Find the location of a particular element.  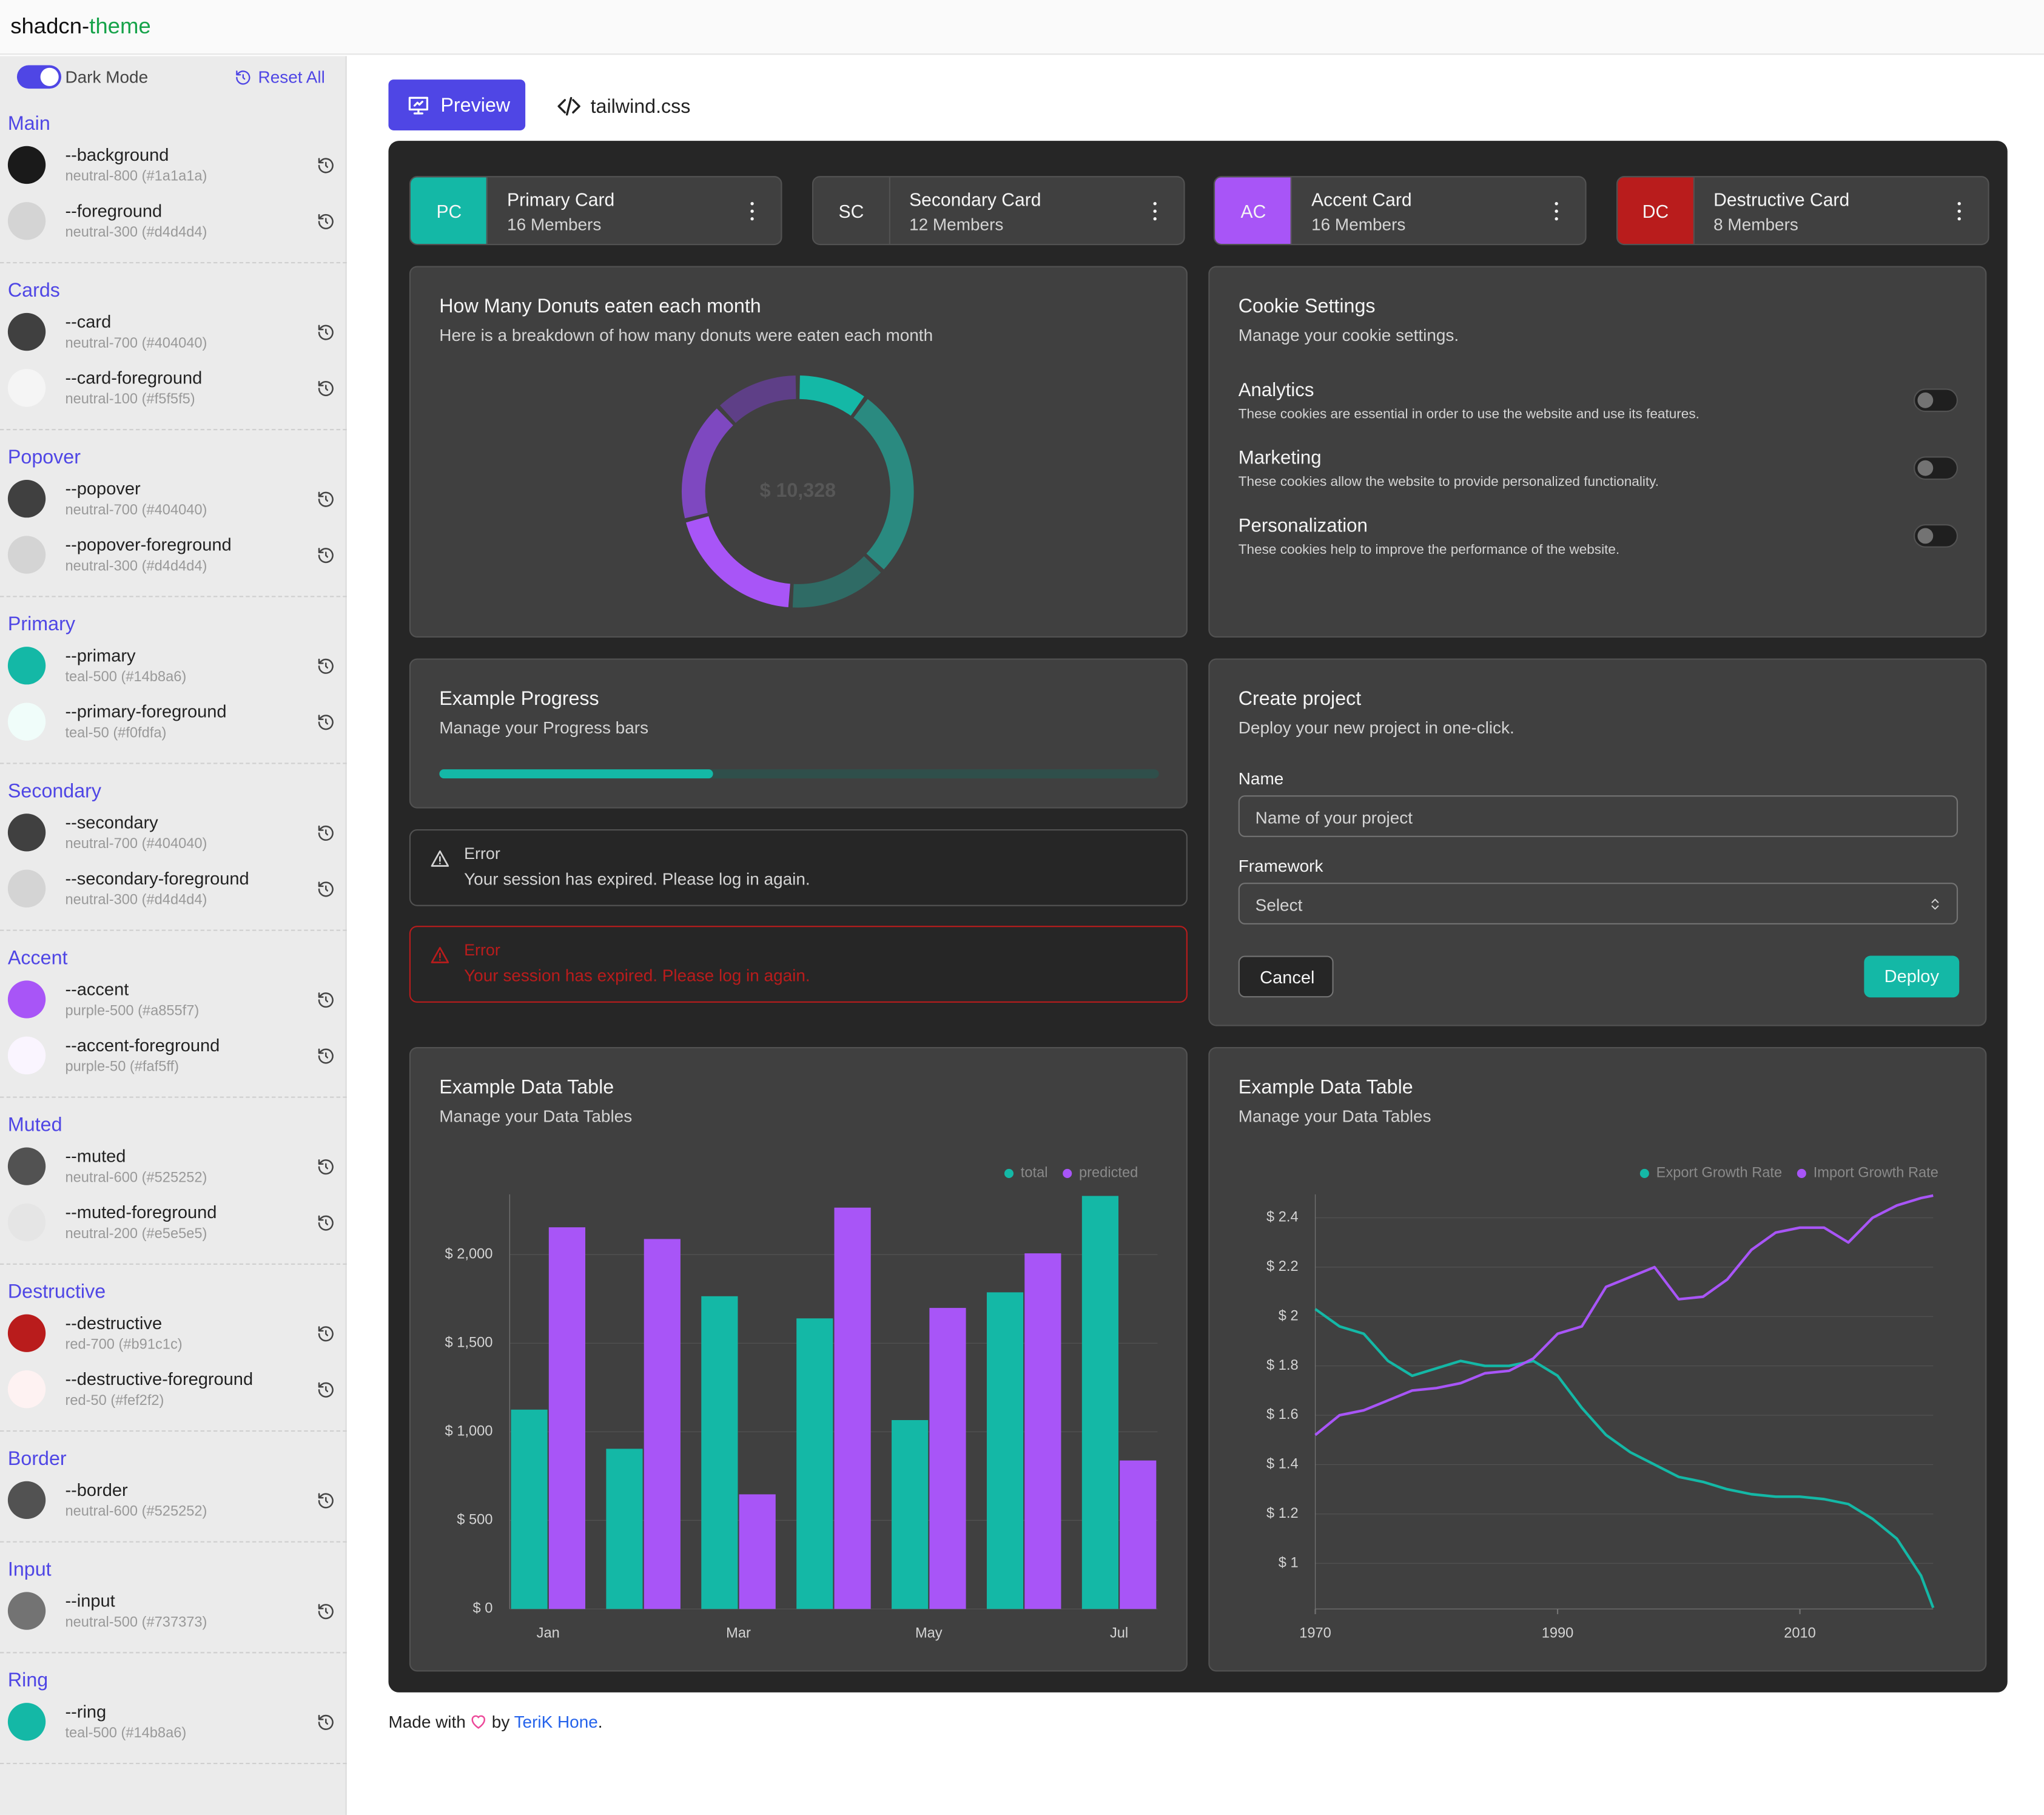

y-tick-label: $ 1.2 is located at coordinates (1282, 1513).